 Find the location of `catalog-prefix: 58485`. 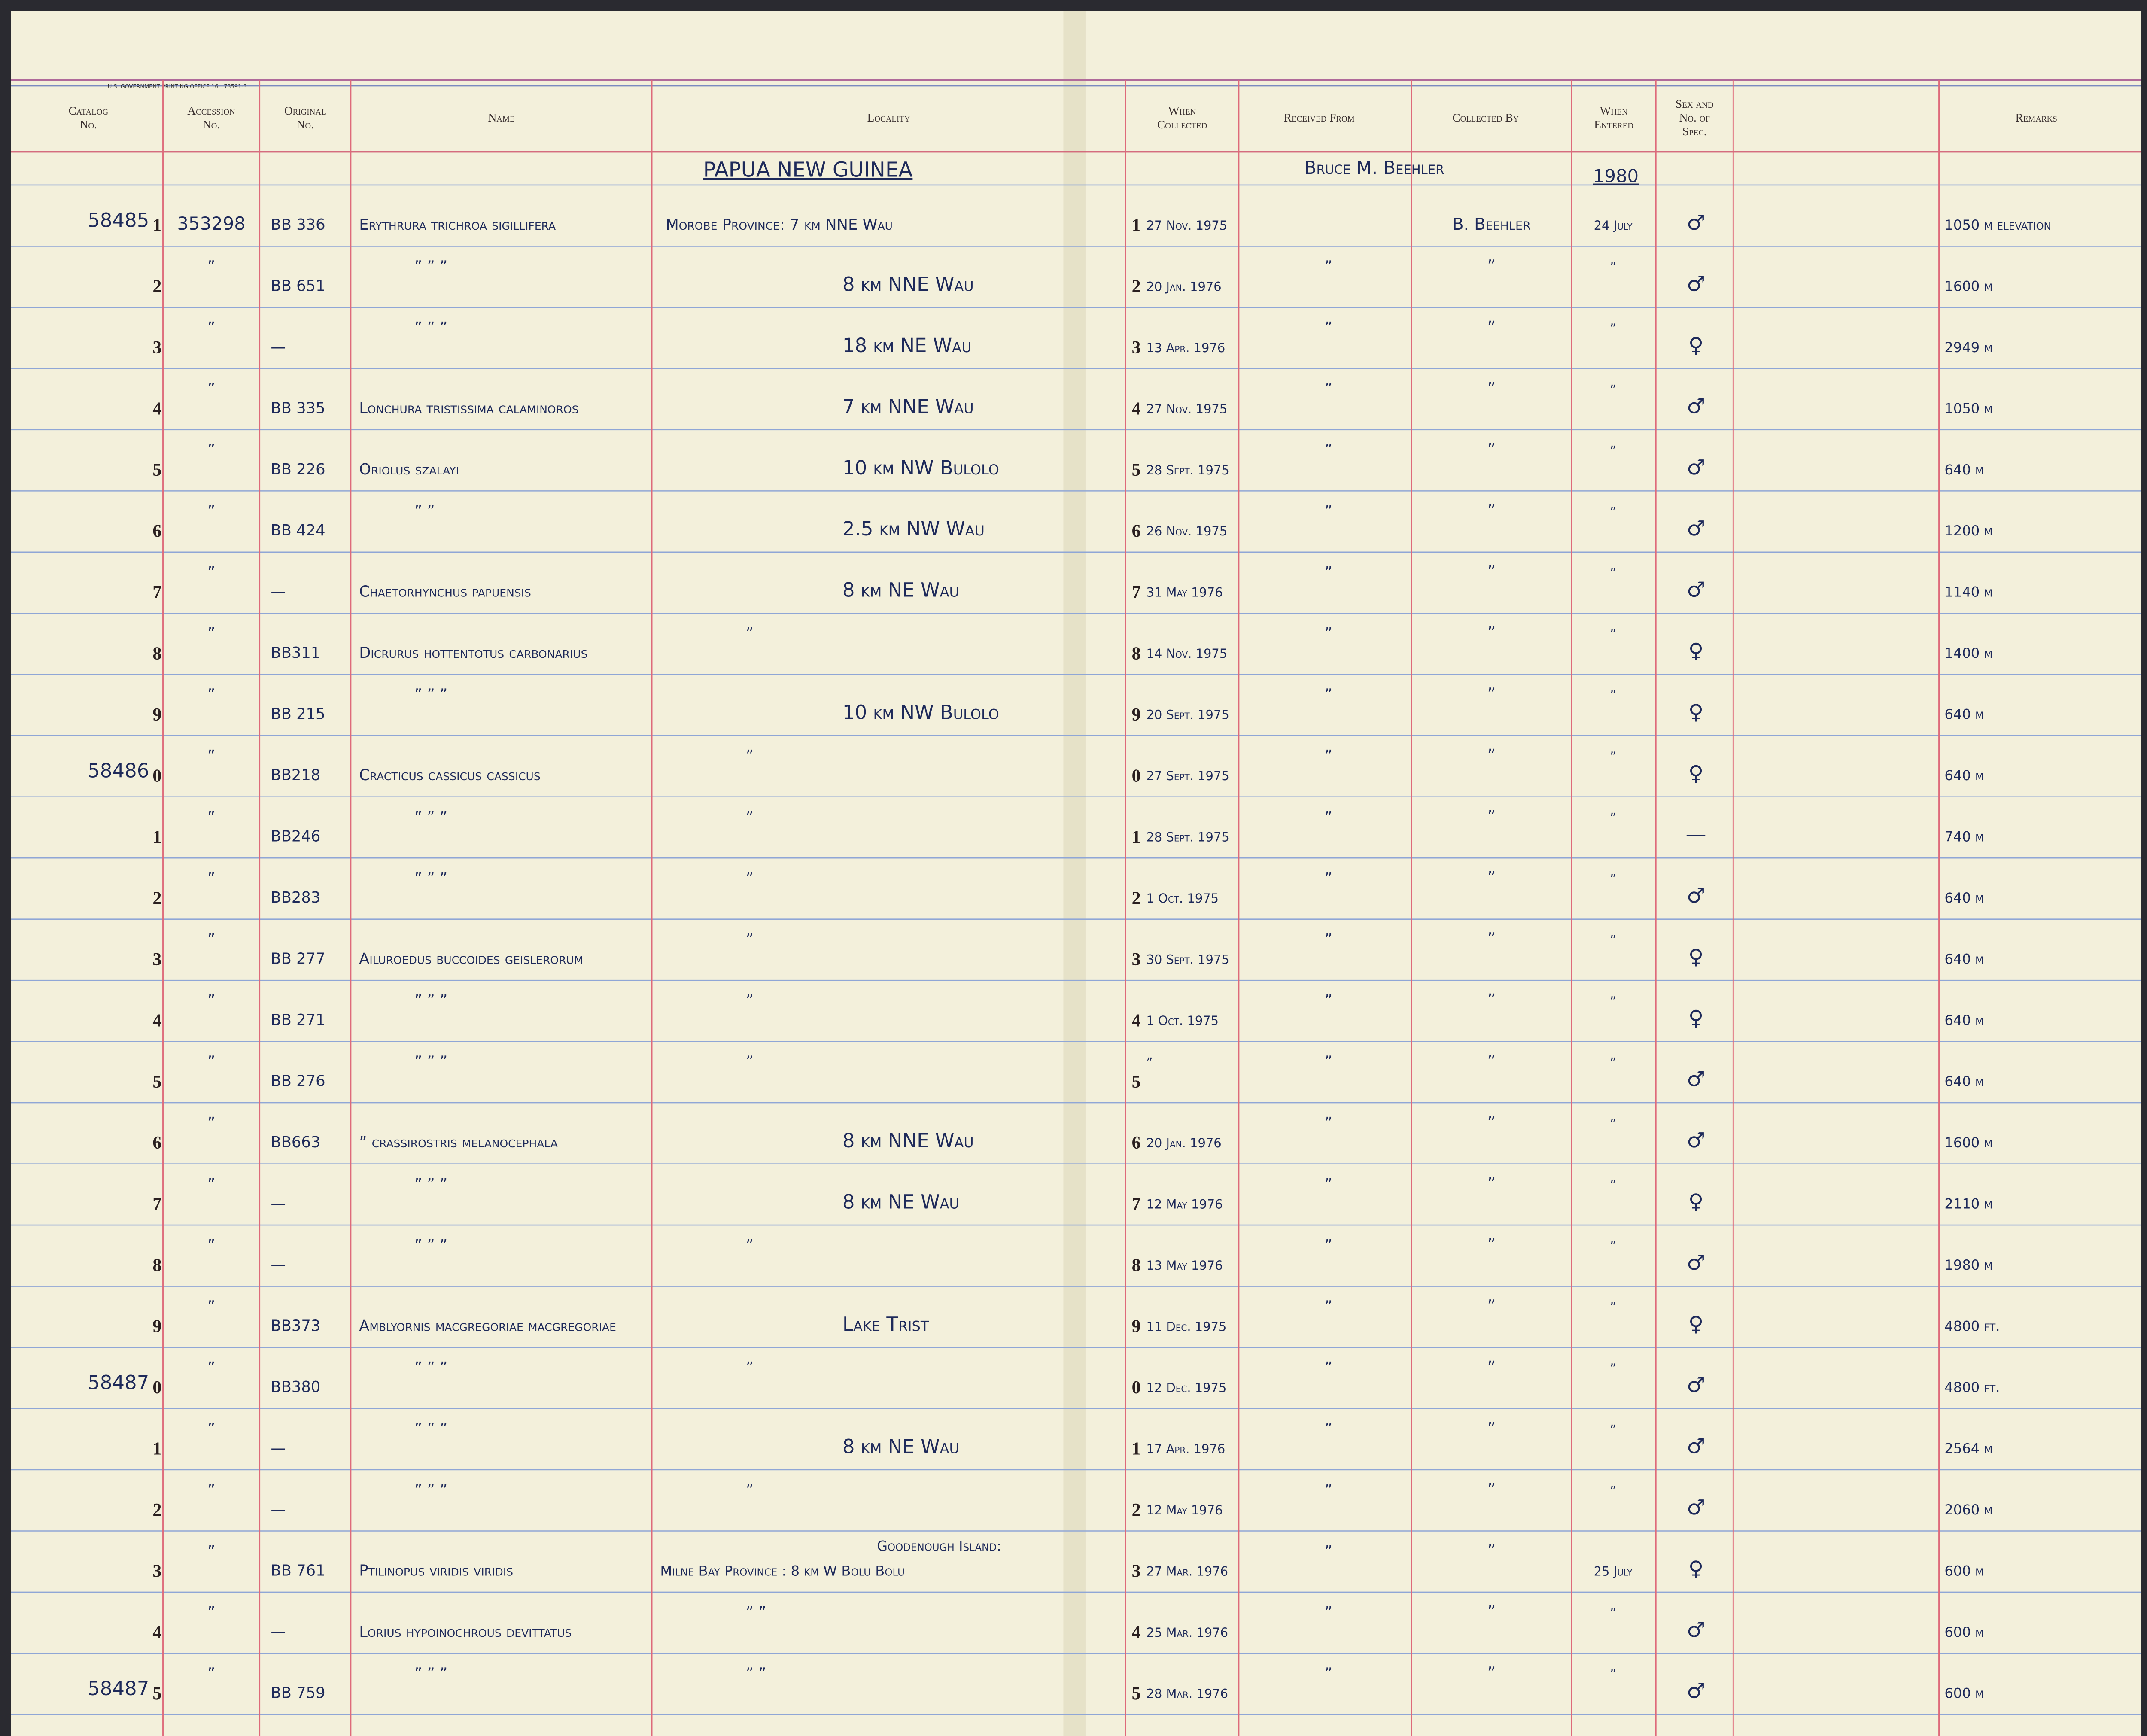

catalog-prefix: 58485 is located at coordinates (118, 220).